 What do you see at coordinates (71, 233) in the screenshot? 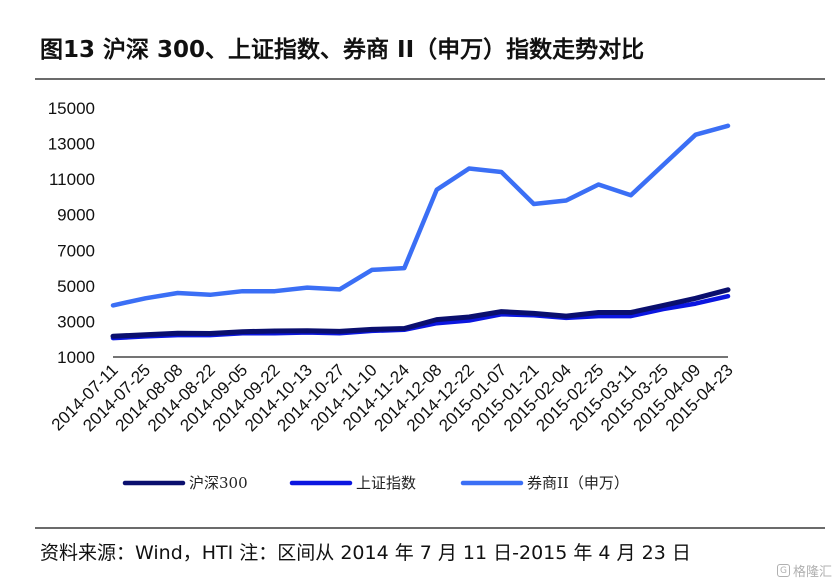
I see `y-axis: 1000 3000 5000 7000 9000 11000 13000 15000` at bounding box center [71, 233].